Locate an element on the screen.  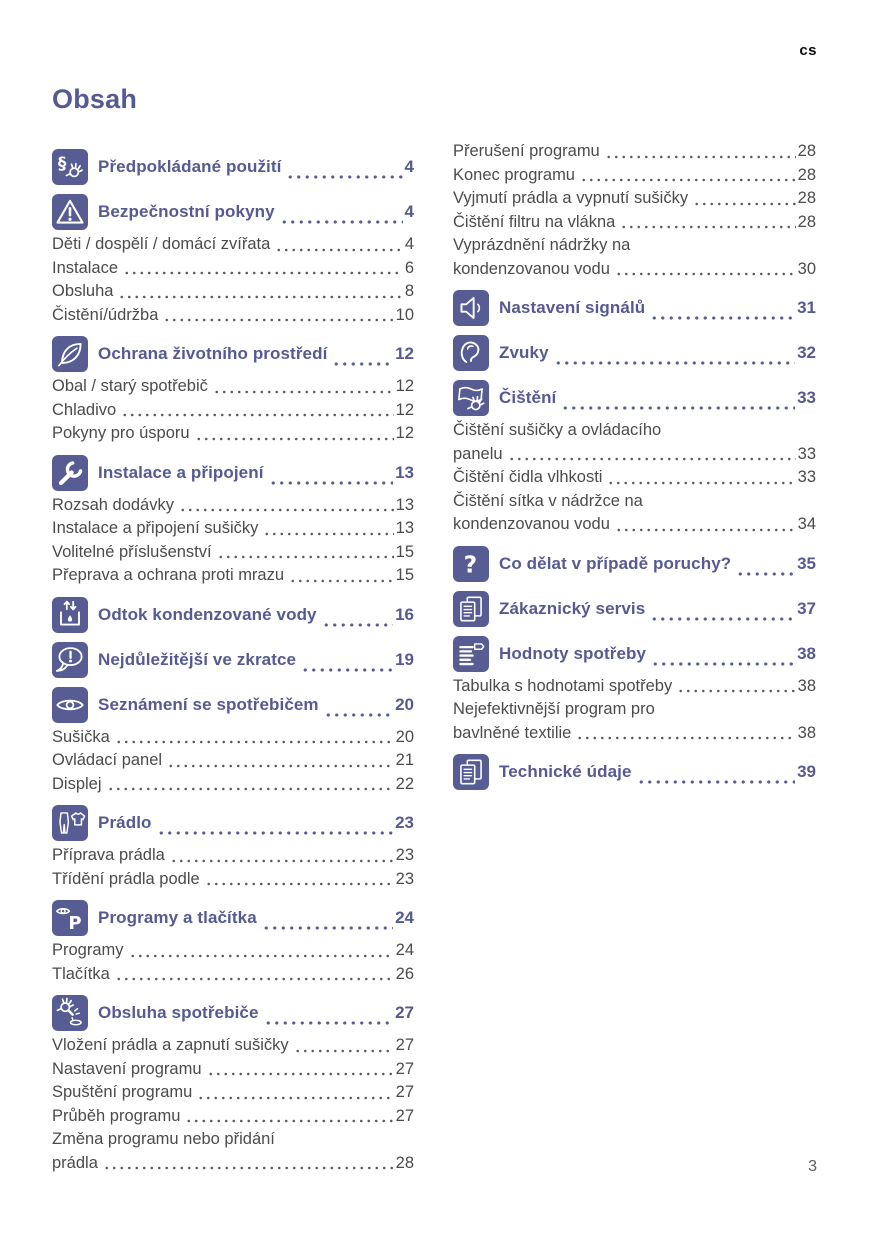
toc-entry-label: Obsluha is located at coordinates (83, 291).